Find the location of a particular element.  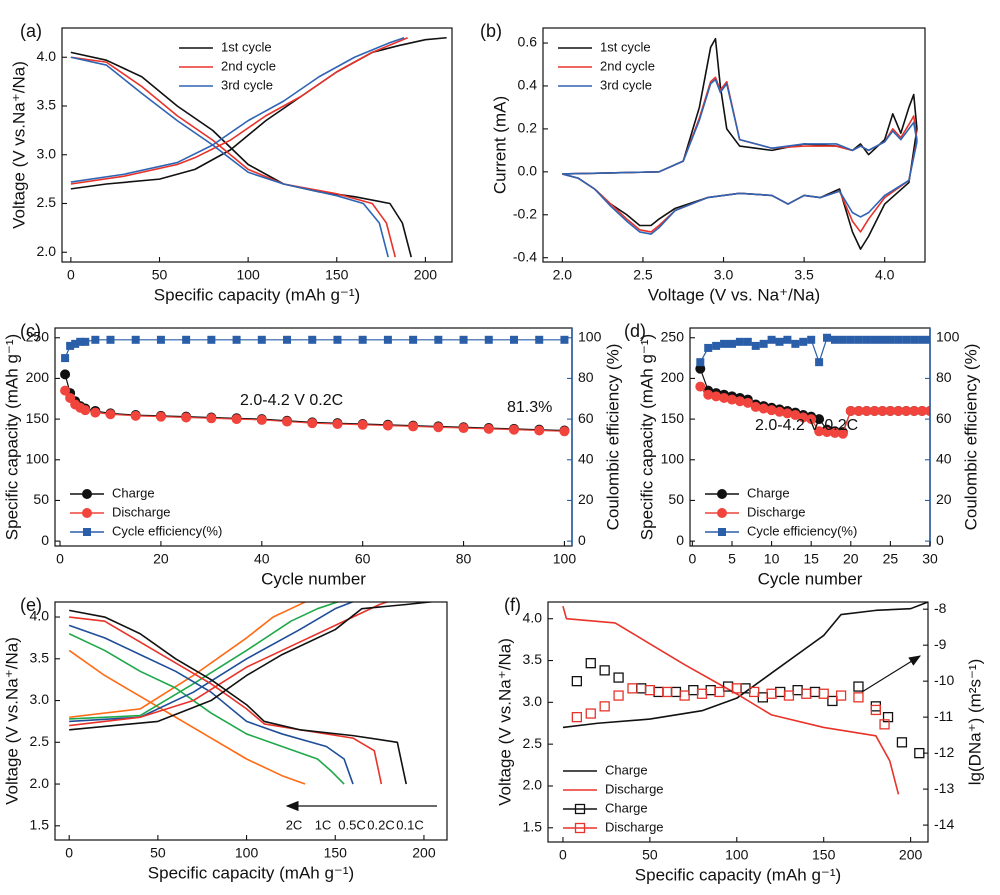

panel-label: (b) is located at coordinates (491, 31).